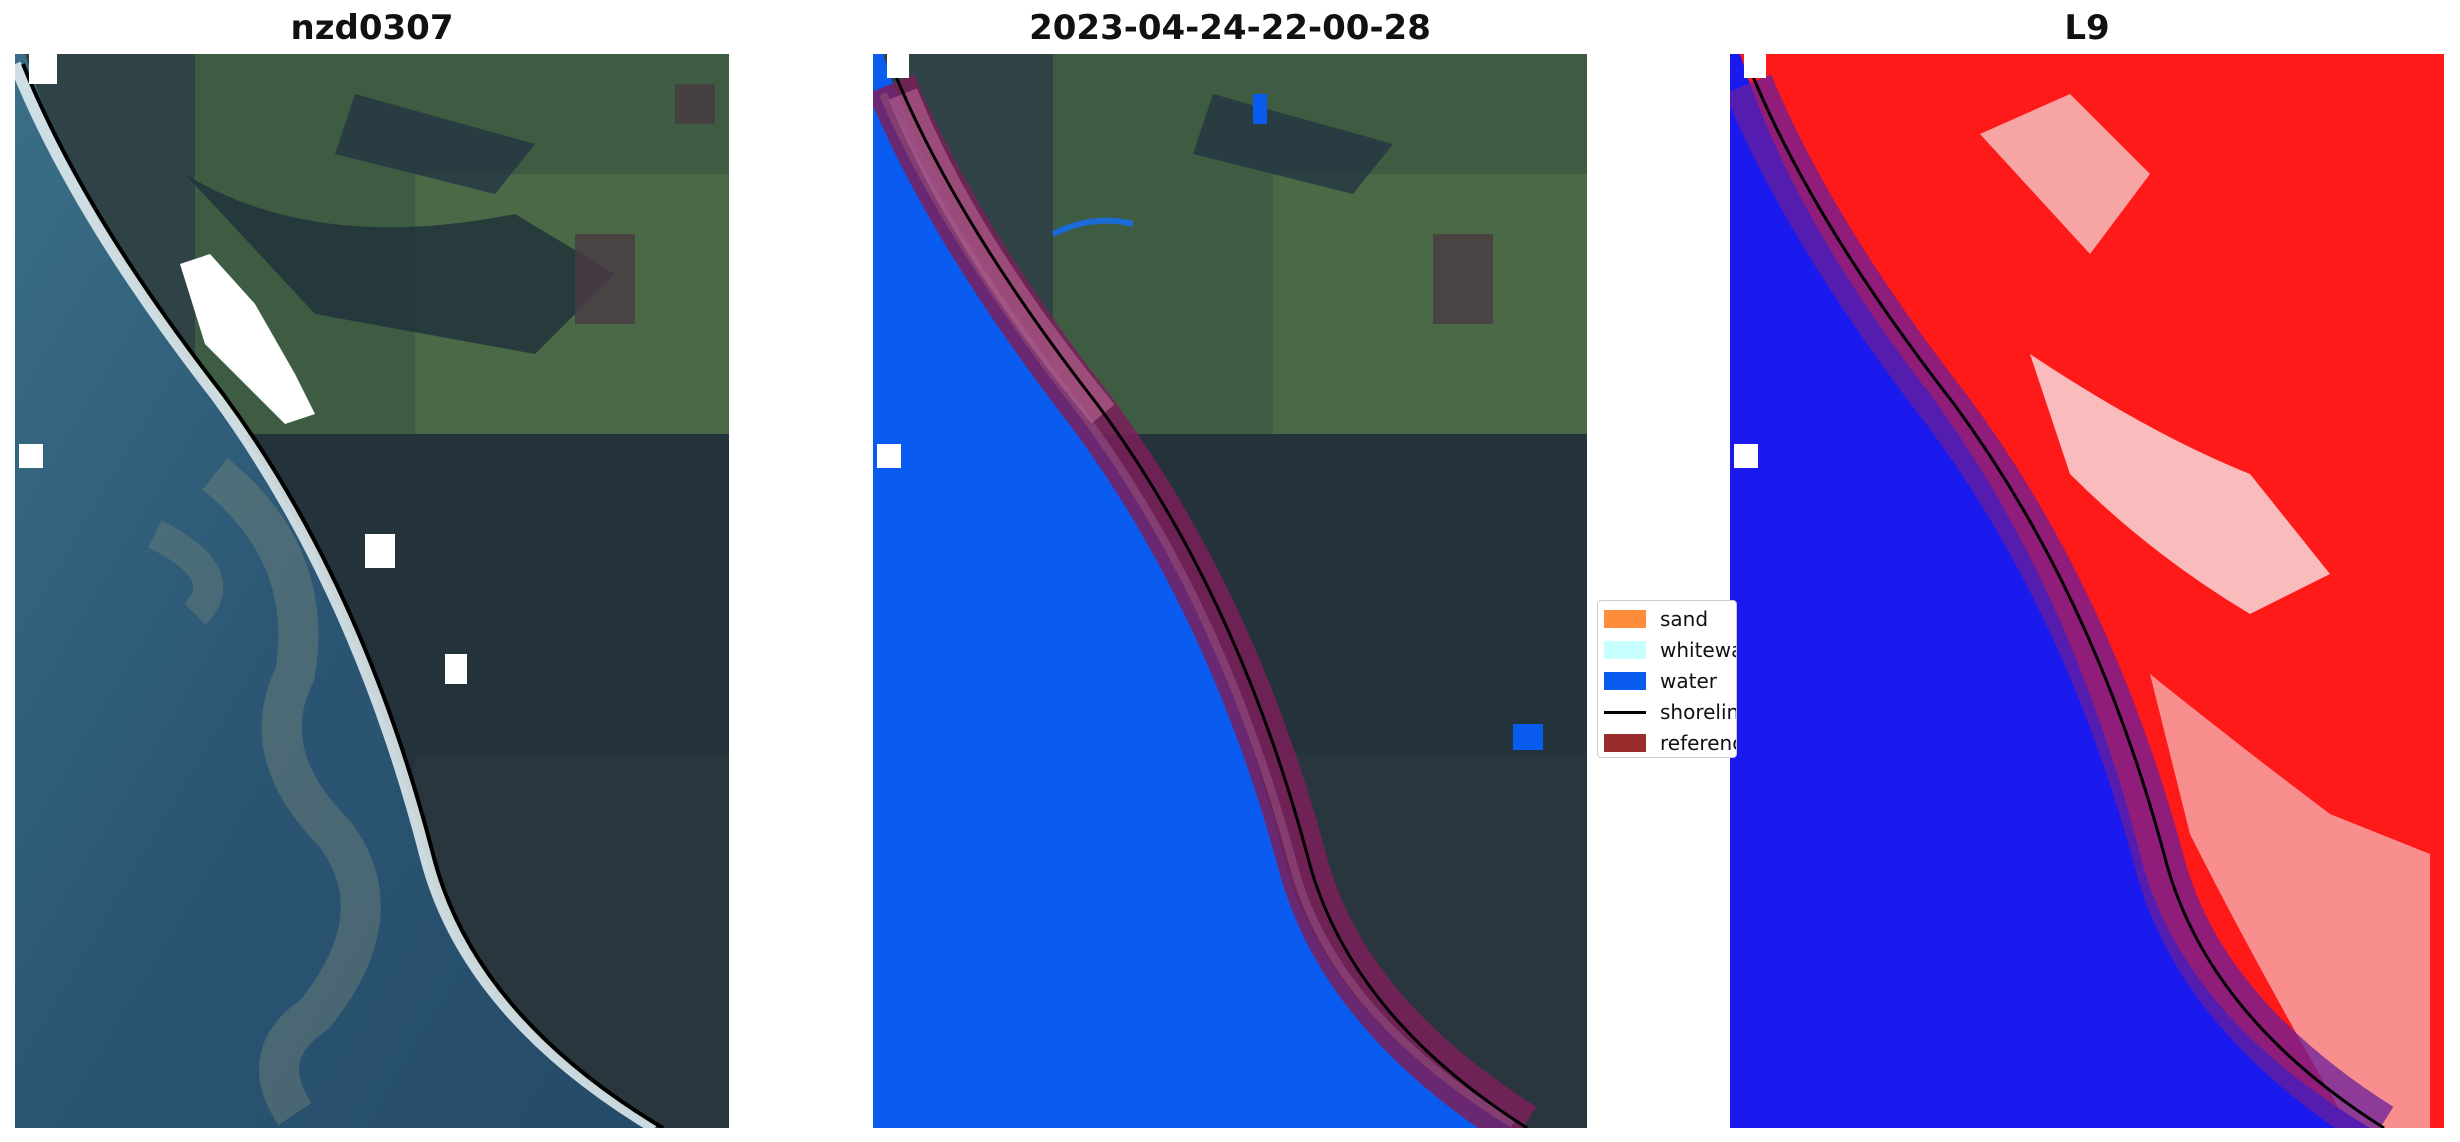 The height and width of the screenshot is (1142, 2460). I want to click on legend-swatch-reference, so click(1625, 743).